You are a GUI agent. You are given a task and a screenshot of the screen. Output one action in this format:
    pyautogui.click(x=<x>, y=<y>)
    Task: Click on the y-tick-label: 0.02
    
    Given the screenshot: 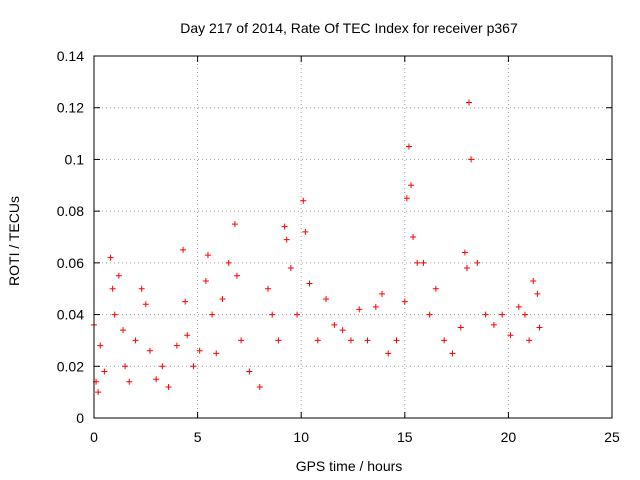 What is the action you would take?
    pyautogui.click(x=70, y=366)
    